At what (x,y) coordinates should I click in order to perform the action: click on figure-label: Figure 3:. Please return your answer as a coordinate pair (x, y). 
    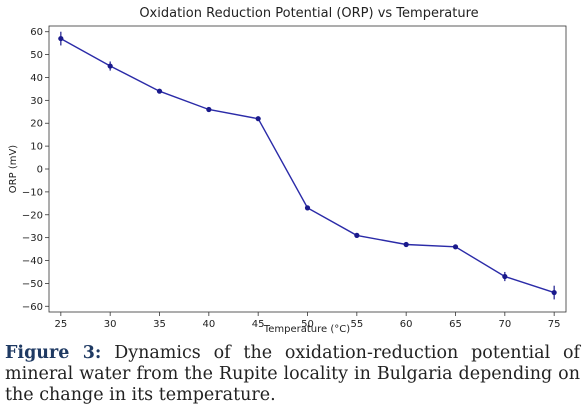
    Looking at the image, I should click on (53, 353).